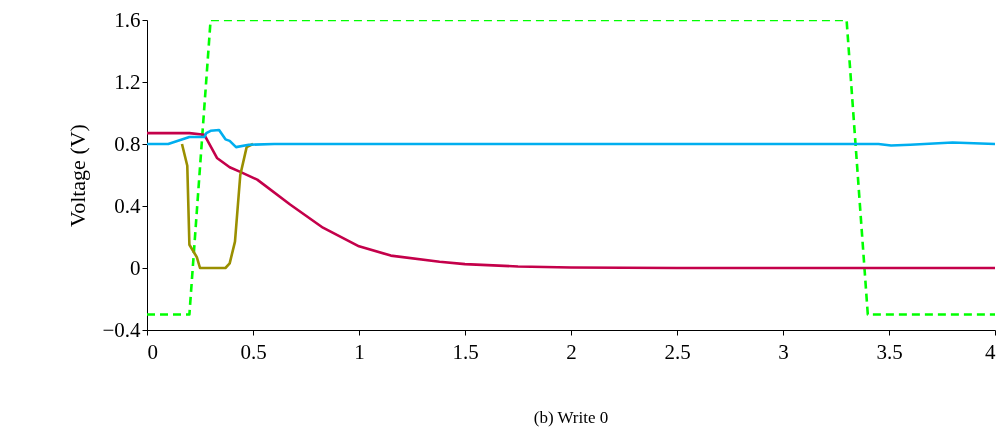 This screenshot has height=427, width=1004. Describe the element at coordinates (127, 143) in the screenshot. I see `y-tick-label: 0.8` at that location.